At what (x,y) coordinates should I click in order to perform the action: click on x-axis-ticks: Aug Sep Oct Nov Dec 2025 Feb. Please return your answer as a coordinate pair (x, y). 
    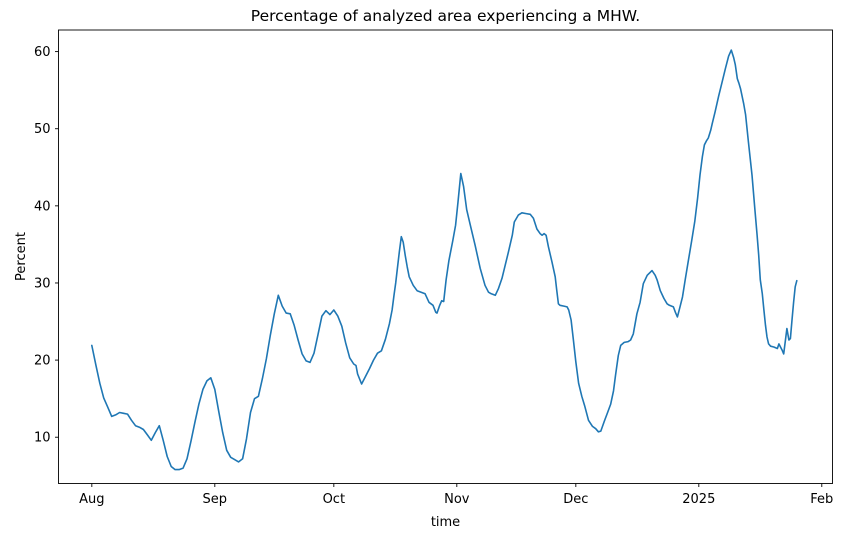
    Looking at the image, I should click on (456, 495).